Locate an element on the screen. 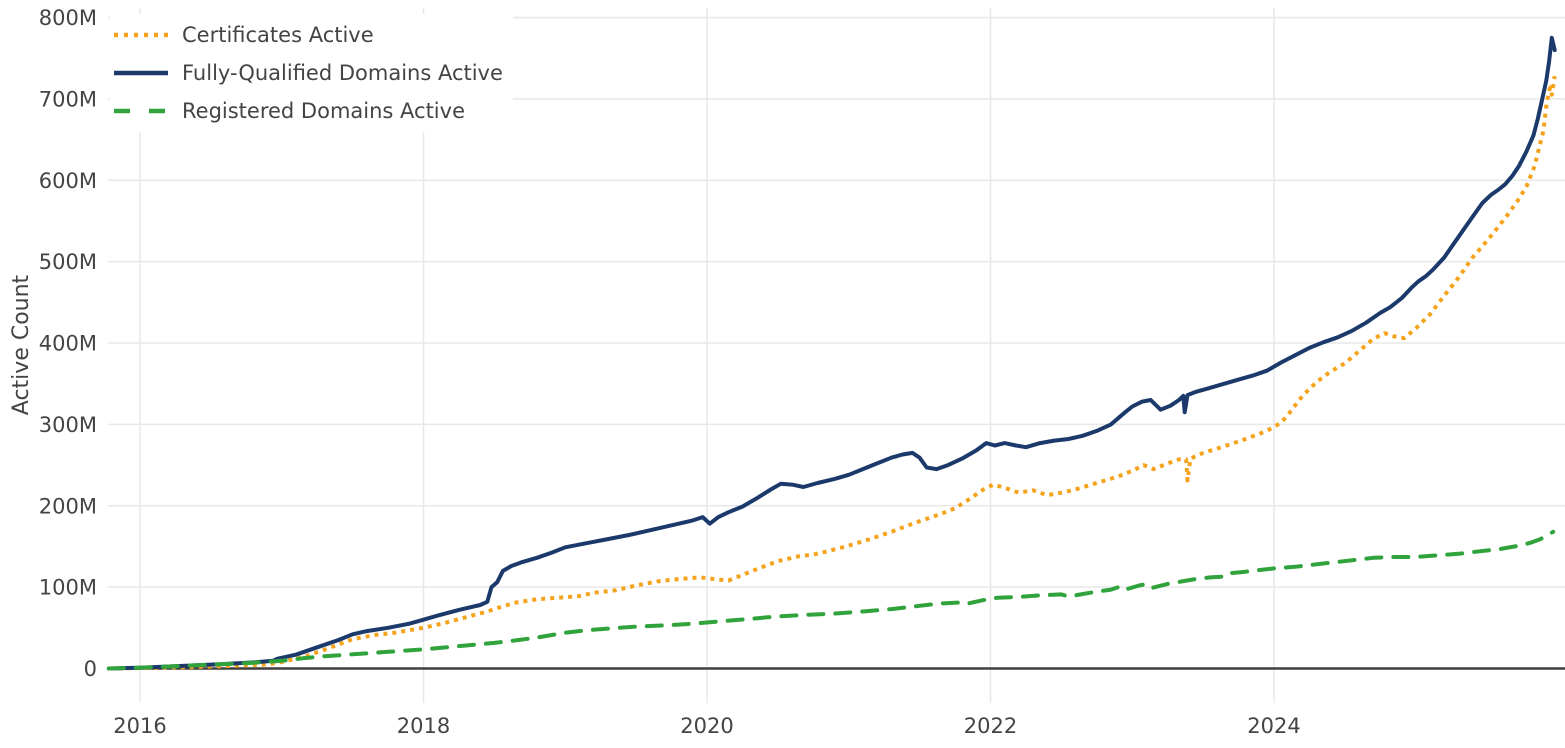  y-axis-title: Active Count is located at coordinates (21, 345).